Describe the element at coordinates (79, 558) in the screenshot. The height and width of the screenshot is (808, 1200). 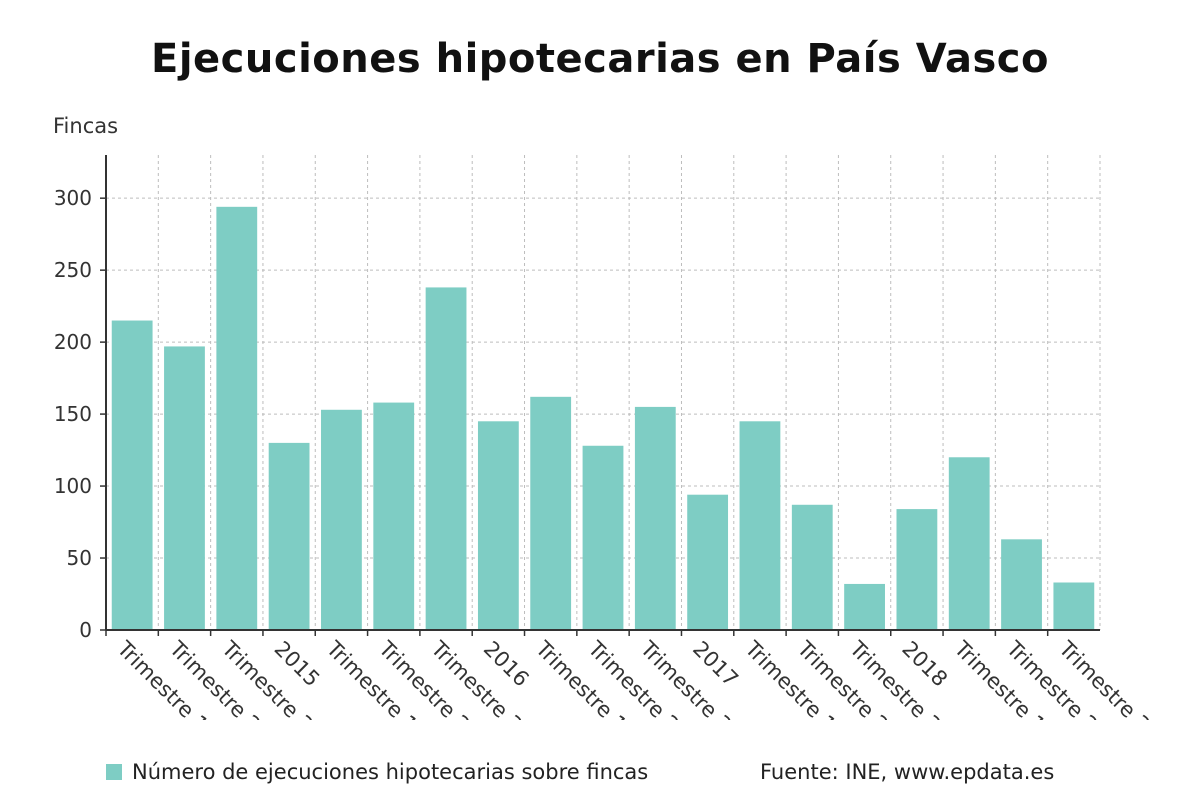
I see `y-tick-label: 50` at that location.